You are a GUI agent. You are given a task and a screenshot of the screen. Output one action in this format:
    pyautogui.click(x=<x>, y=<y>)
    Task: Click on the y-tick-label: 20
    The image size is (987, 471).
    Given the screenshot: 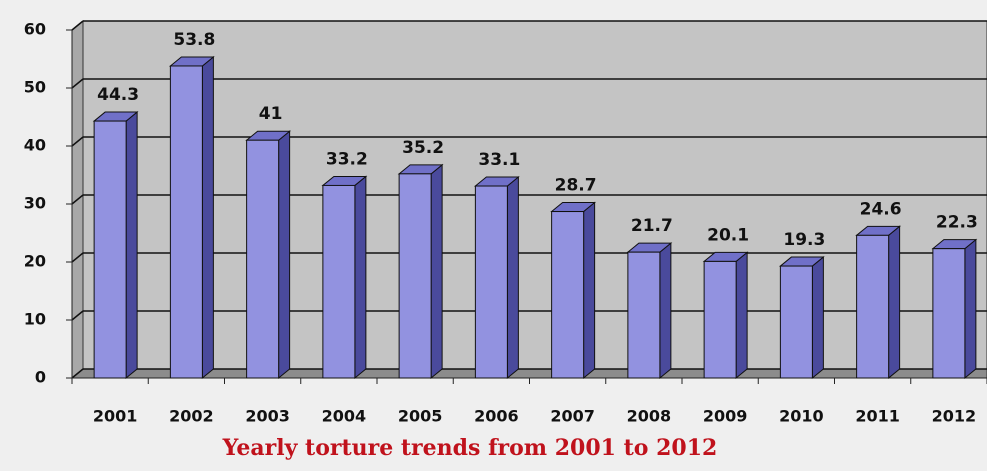 What is the action you would take?
    pyautogui.click(x=35, y=261)
    